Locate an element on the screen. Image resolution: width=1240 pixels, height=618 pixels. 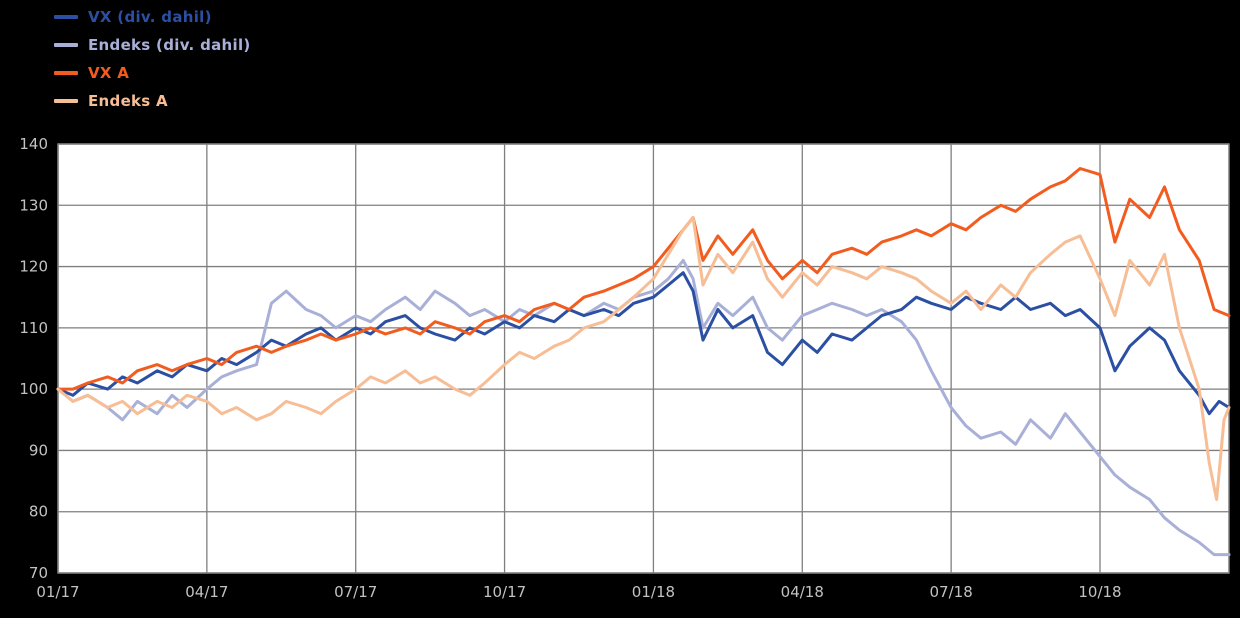
x-tick-label: 10/18 is located at coordinates (1099, 592).